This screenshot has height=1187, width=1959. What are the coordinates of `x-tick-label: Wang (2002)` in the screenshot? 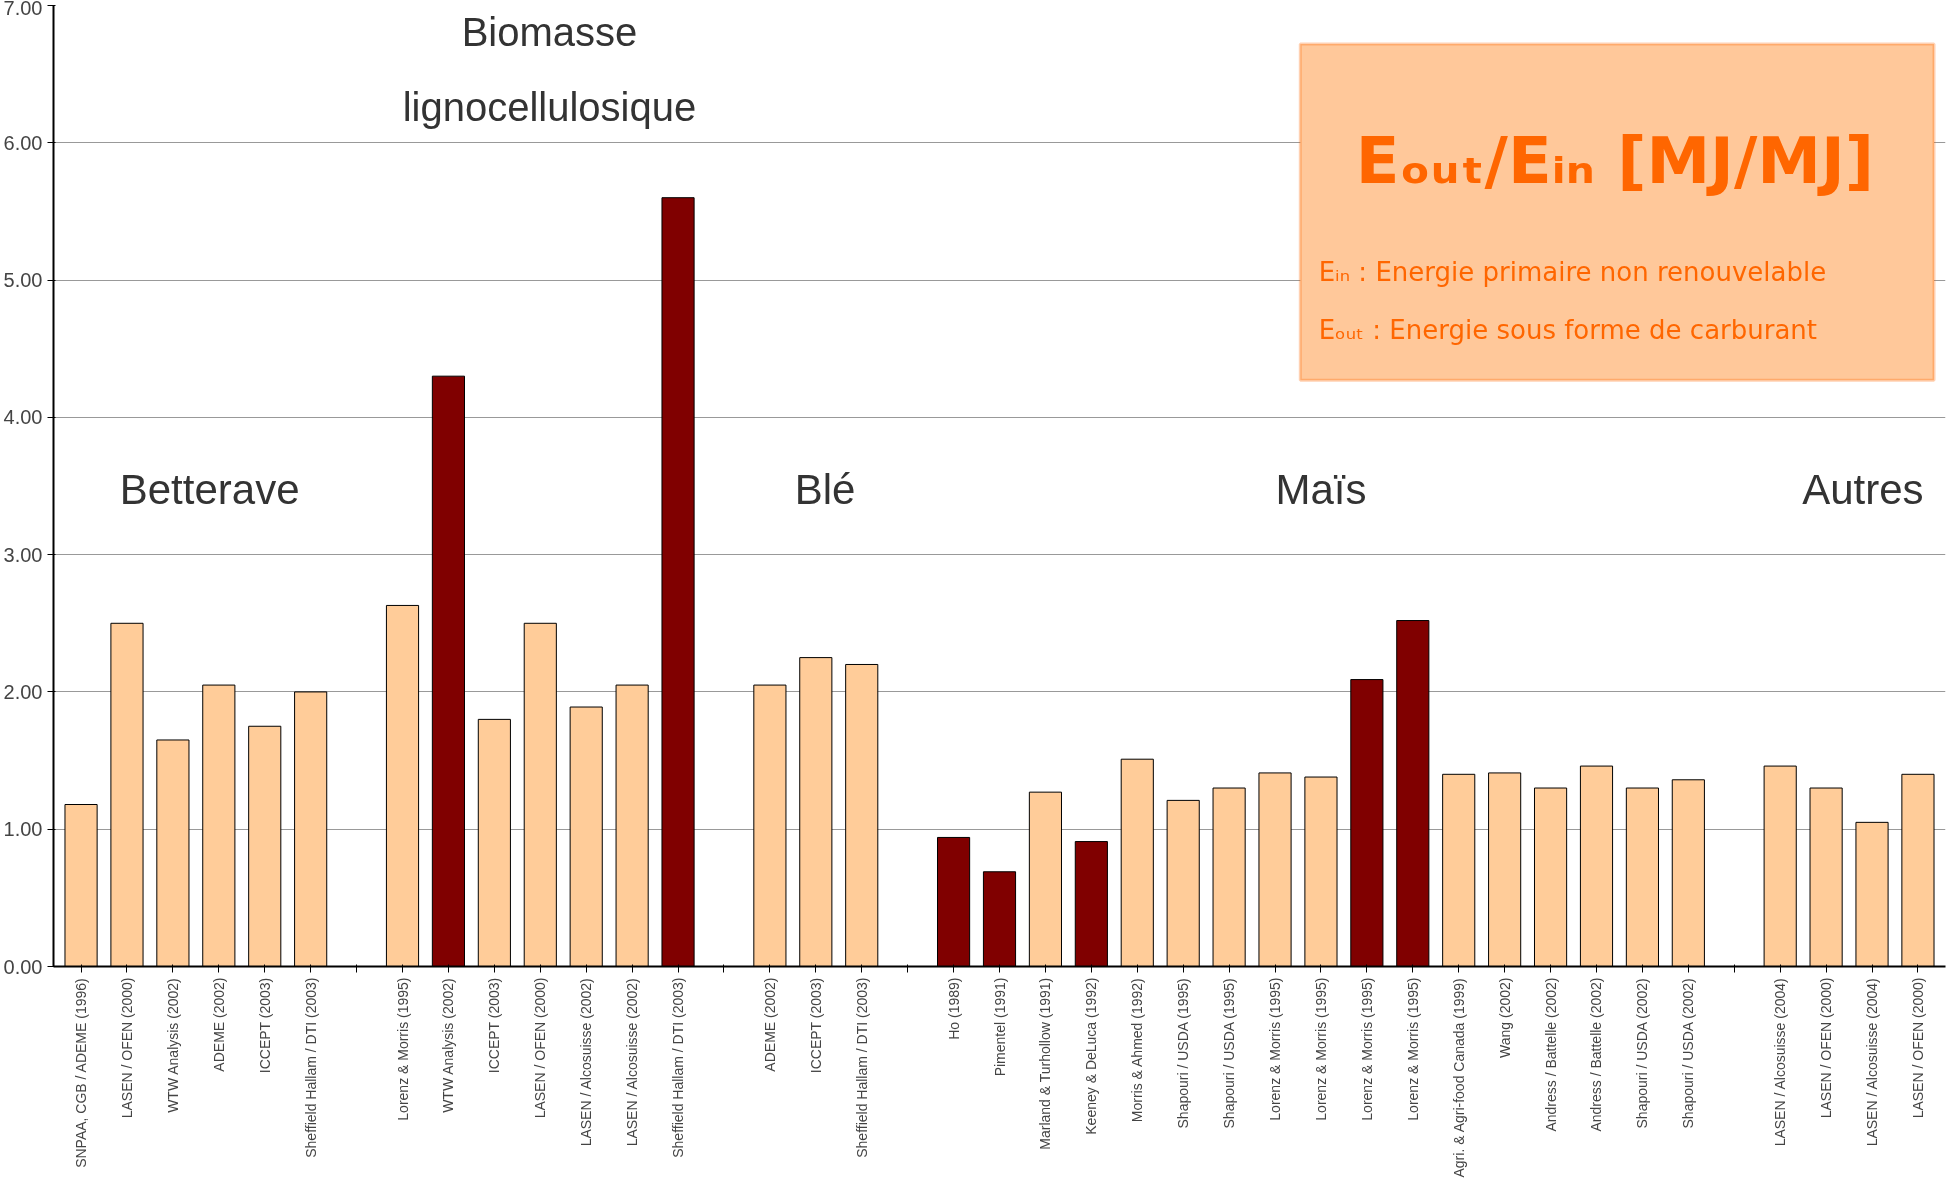 It's located at (1504, 1017).